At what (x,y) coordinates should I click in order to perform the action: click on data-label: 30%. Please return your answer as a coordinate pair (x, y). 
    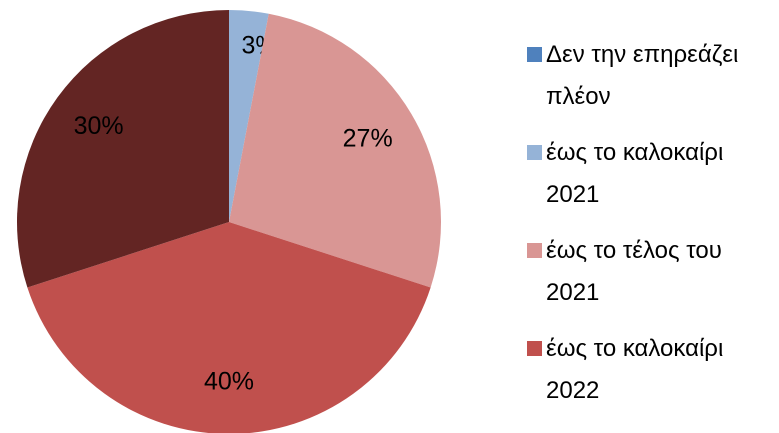
    Looking at the image, I should click on (99, 126).